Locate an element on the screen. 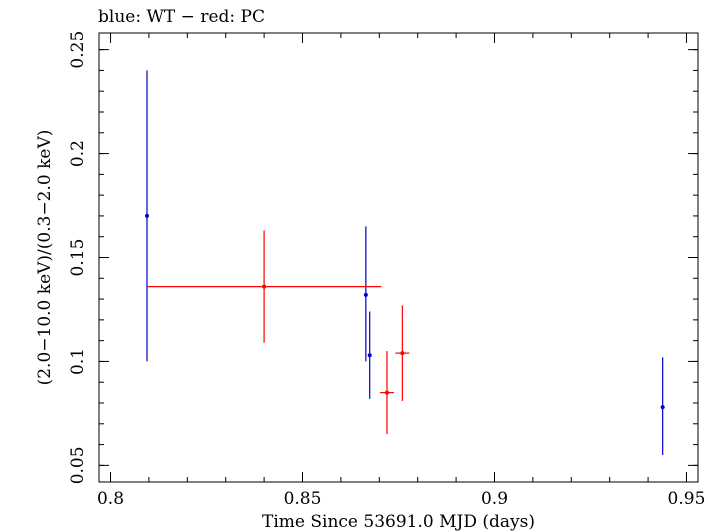 The height and width of the screenshot is (532, 708). y-tick-label: 0.2 is located at coordinates (78, 153).